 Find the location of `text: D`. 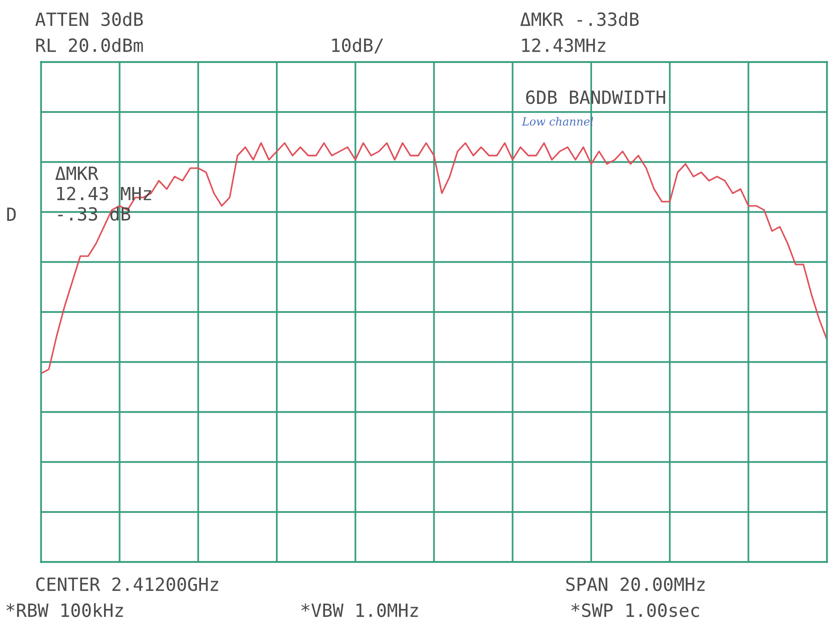

text: D is located at coordinates (11, 214).